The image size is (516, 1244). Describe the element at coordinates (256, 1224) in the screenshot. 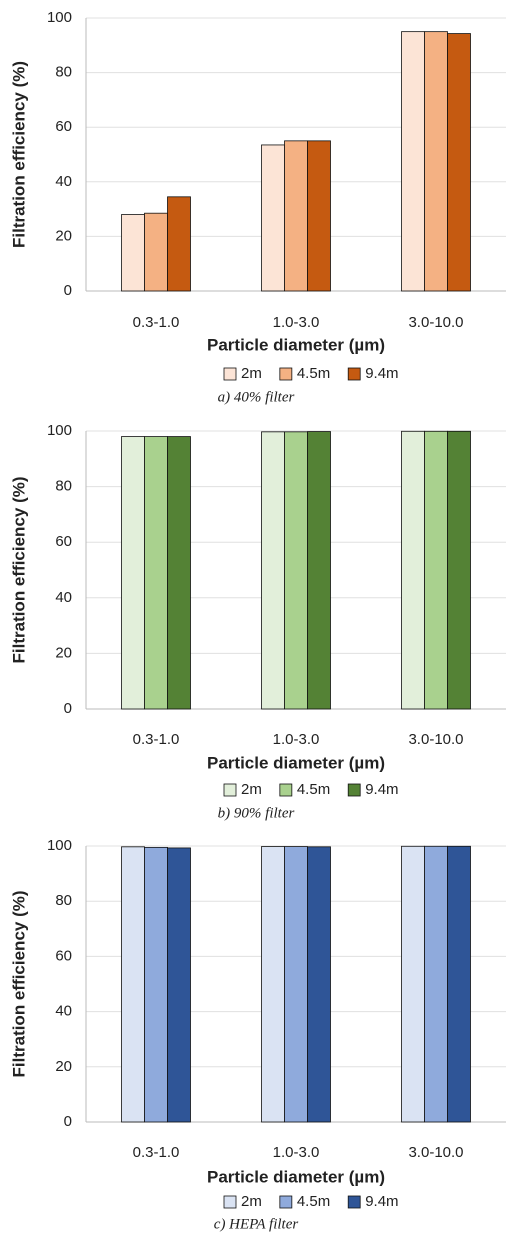

I see `caption: c) HEPA filter` at that location.